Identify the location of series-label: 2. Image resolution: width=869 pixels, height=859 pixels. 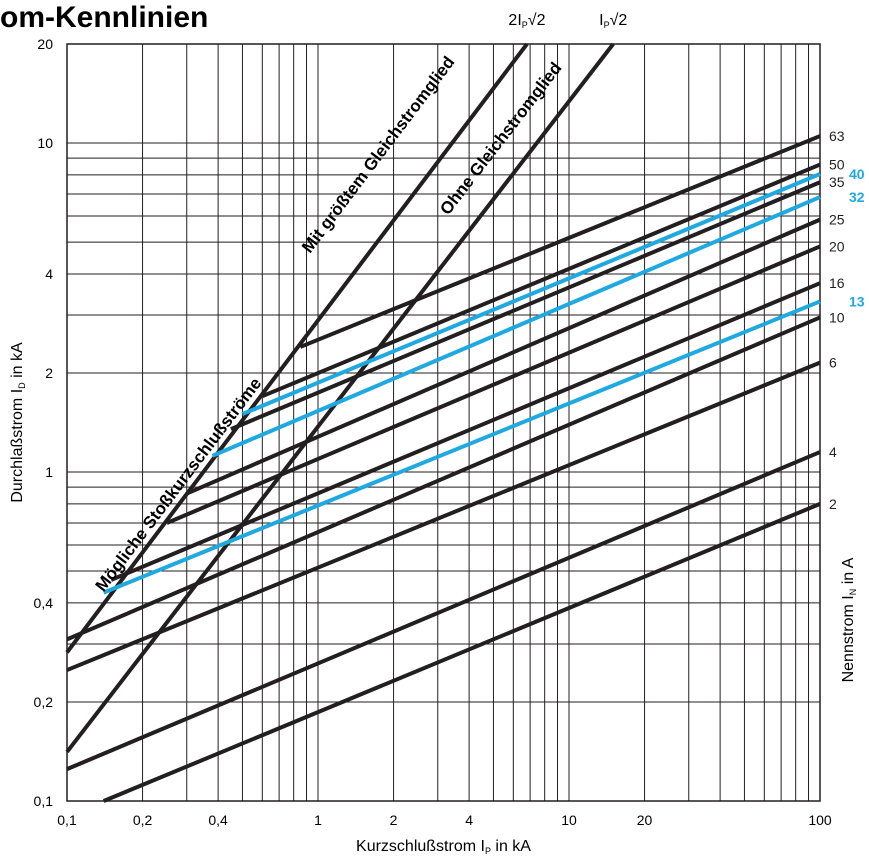
(833, 504).